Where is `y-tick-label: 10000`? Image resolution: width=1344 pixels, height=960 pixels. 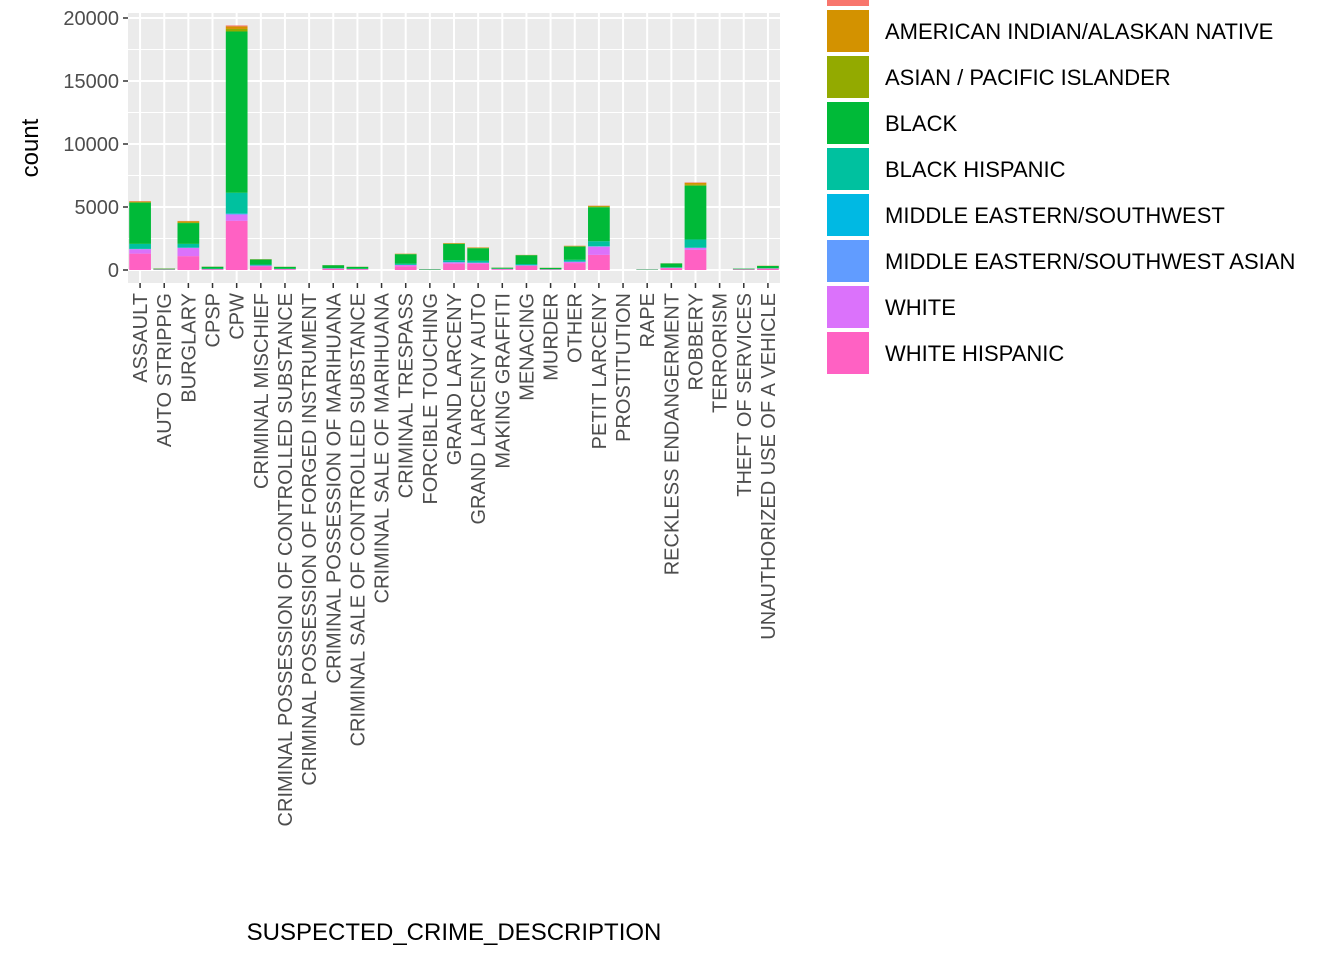
y-tick-label: 10000 is located at coordinates (91, 145).